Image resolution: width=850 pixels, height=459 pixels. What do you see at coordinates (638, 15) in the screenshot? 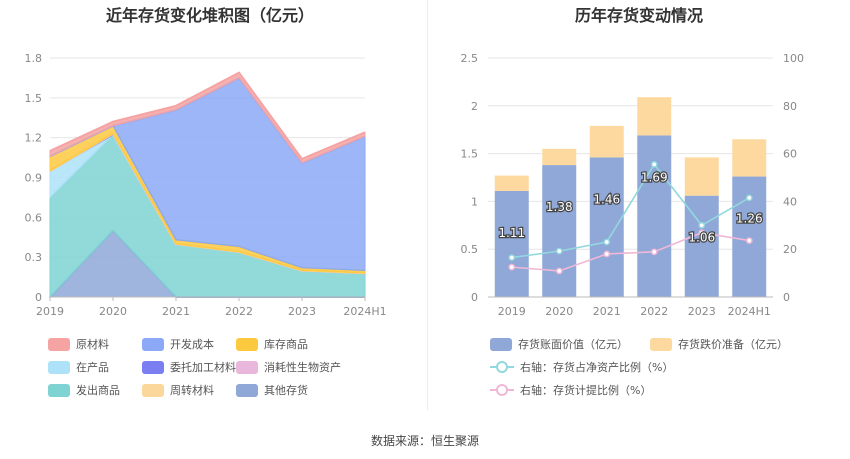
I see `right-chart-title: 历年存货变动情况` at bounding box center [638, 15].